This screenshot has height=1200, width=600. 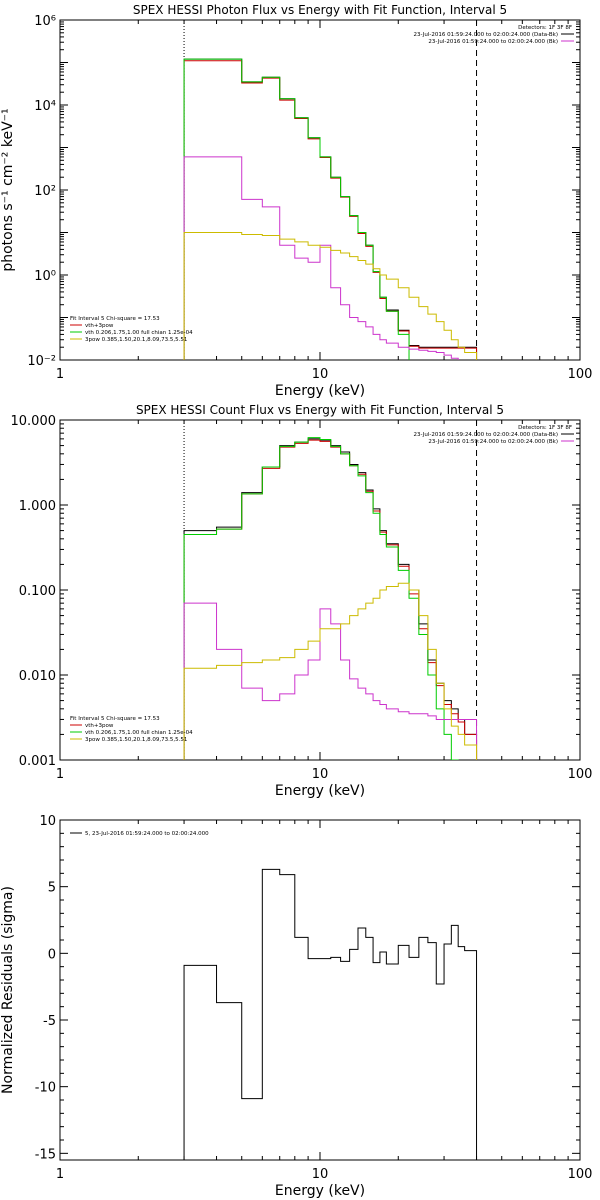 I want to click on y-tick-label: 10², so click(x=45, y=191).